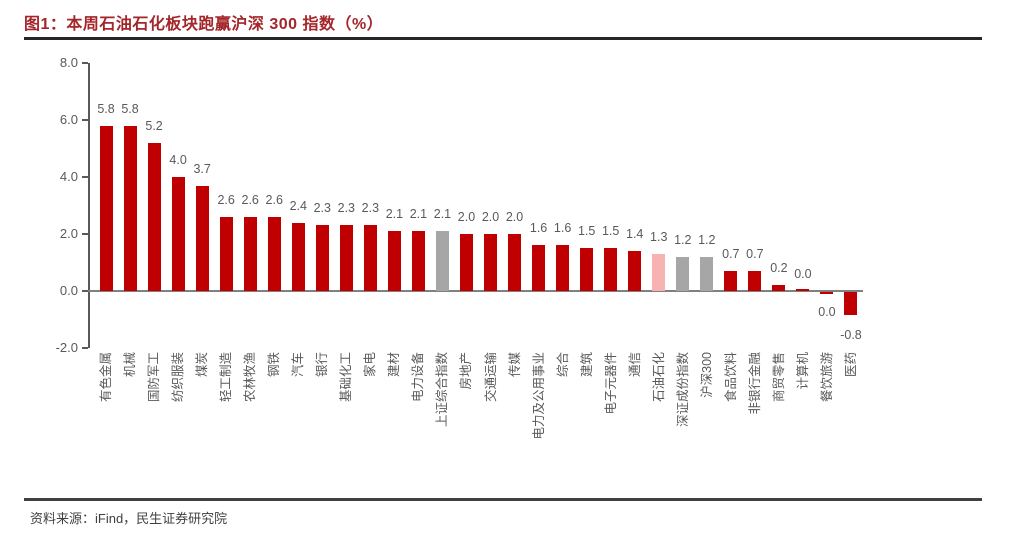 The height and width of the screenshot is (542, 1024). What do you see at coordinates (850, 365) in the screenshot?
I see `category-label-医药: 医药` at bounding box center [850, 365].